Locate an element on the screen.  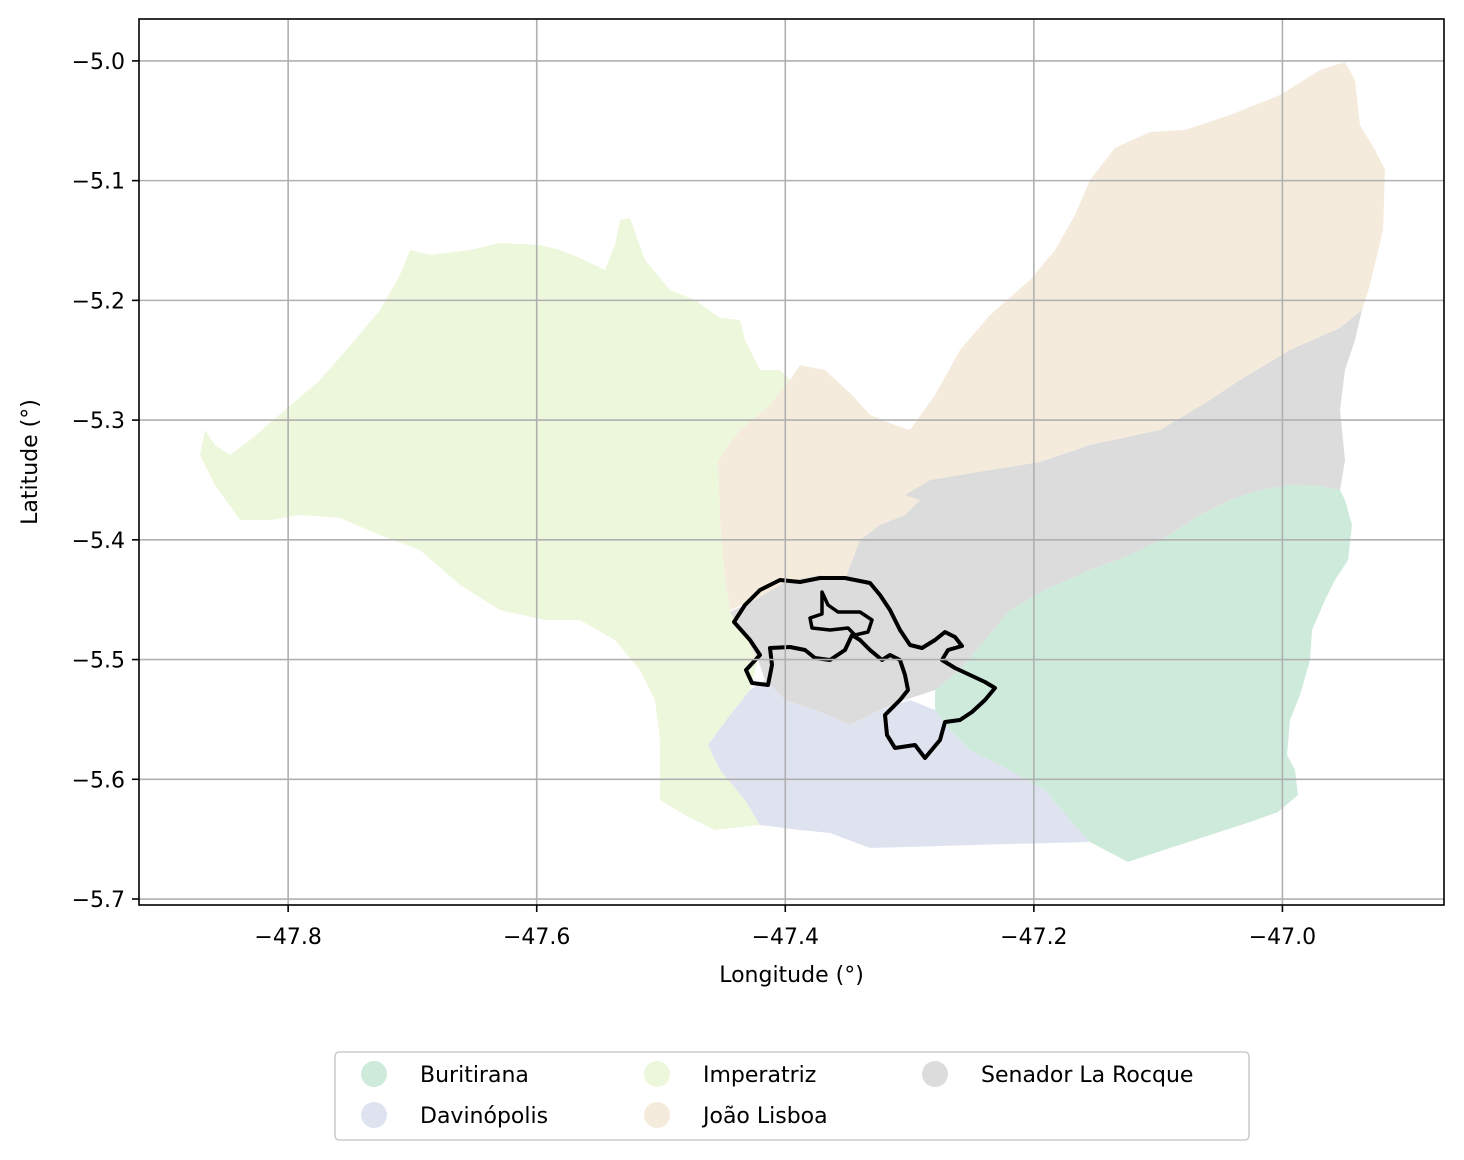
x-tick-label: −47.8 is located at coordinates (287, 937).